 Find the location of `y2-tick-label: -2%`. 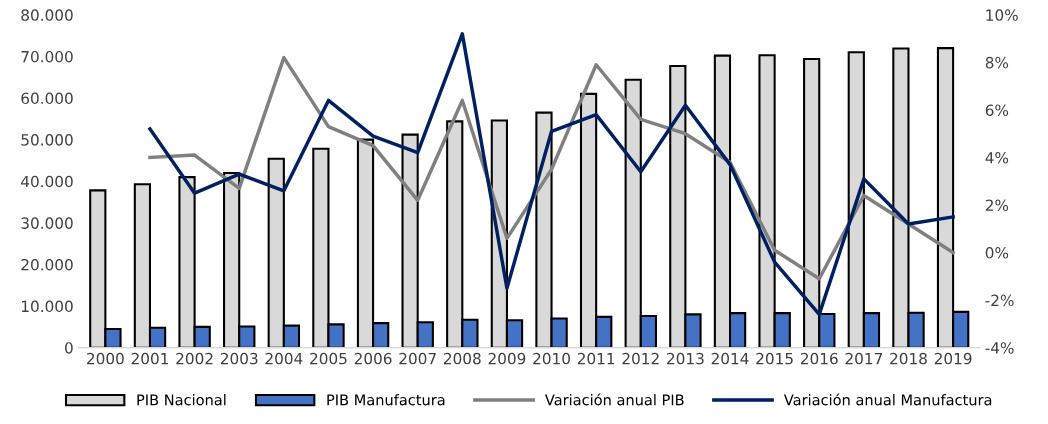

y2-tick-label: -2% is located at coordinates (999, 300).